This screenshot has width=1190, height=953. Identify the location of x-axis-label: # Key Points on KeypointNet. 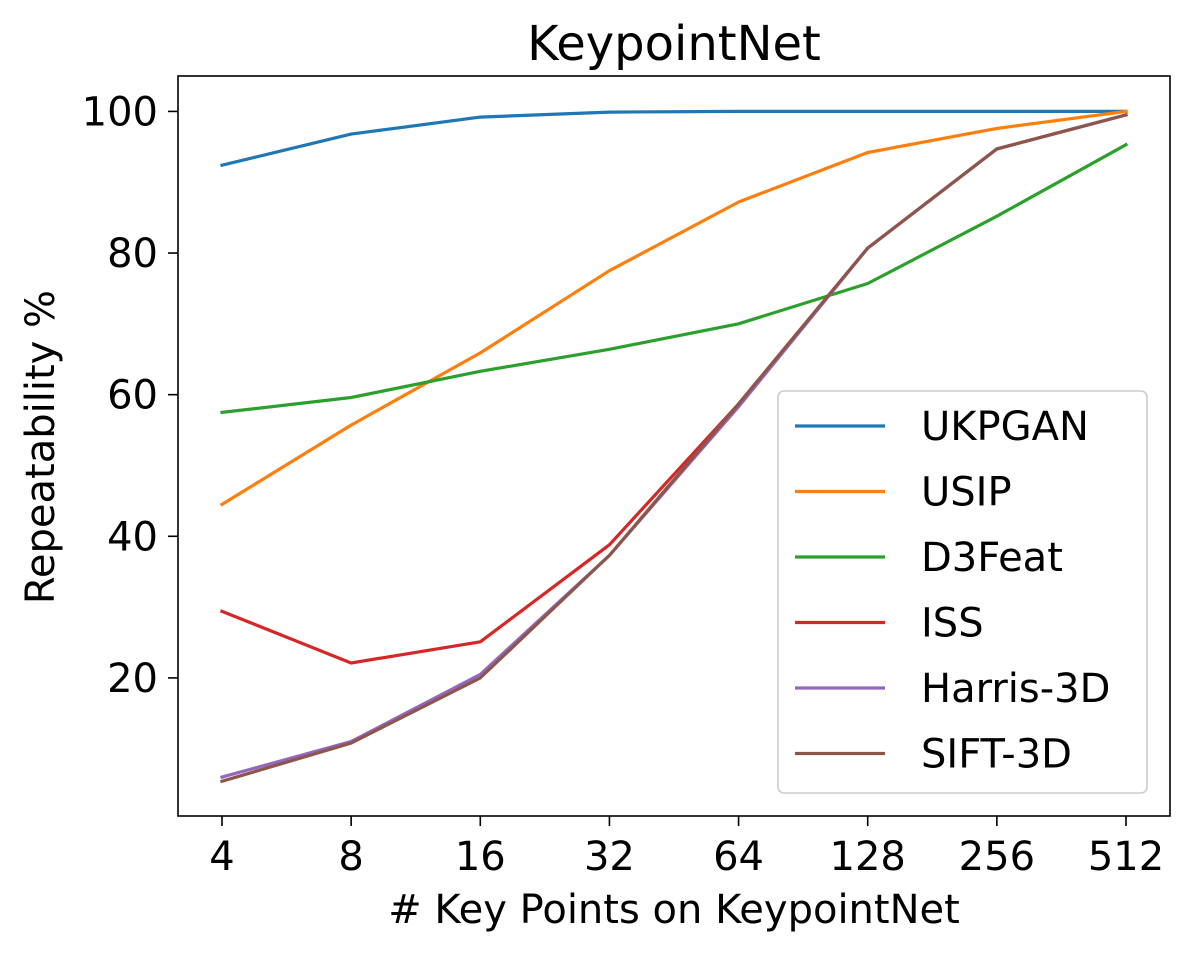
(674, 910).